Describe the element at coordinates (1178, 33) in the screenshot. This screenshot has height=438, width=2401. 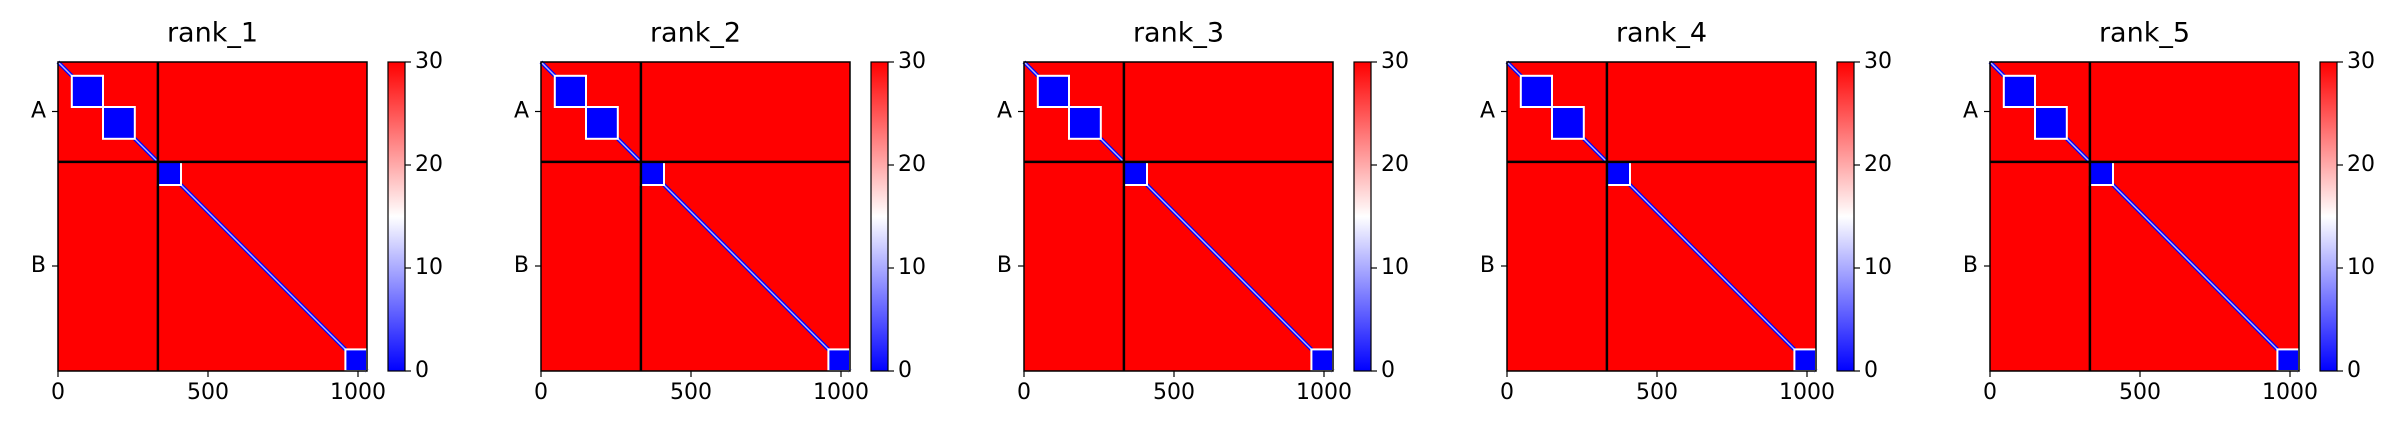
I see `chart-title: rank_3` at that location.